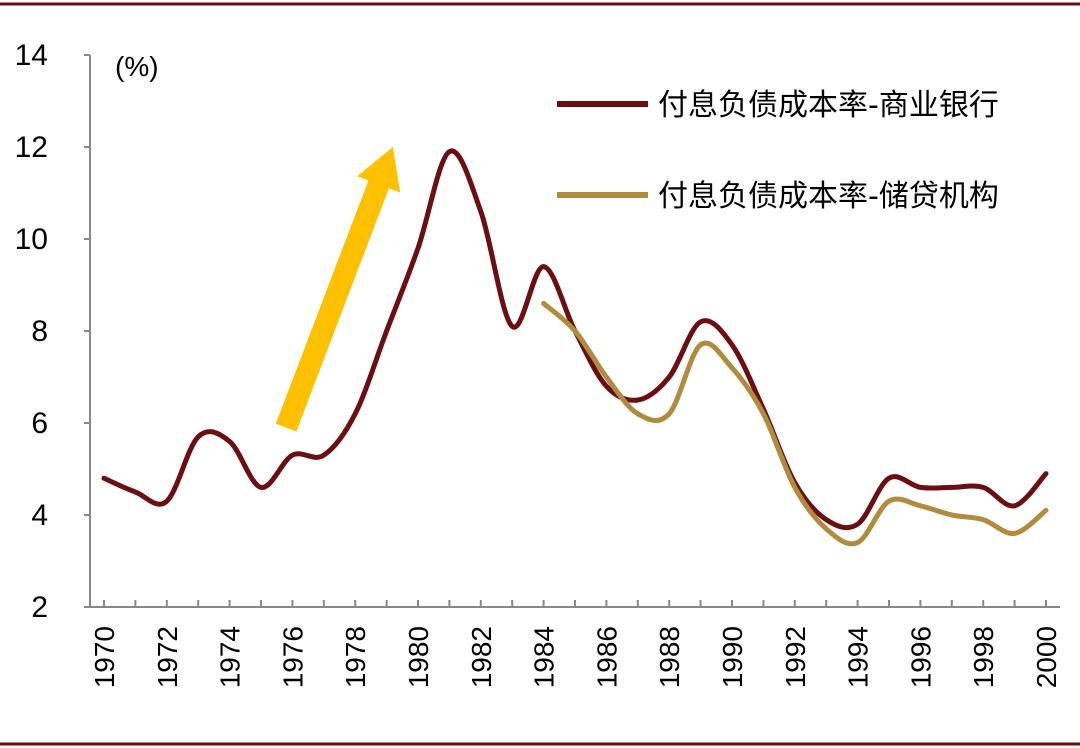  Describe the element at coordinates (39, 331) in the screenshot. I see `y-tick-label: 8` at that location.